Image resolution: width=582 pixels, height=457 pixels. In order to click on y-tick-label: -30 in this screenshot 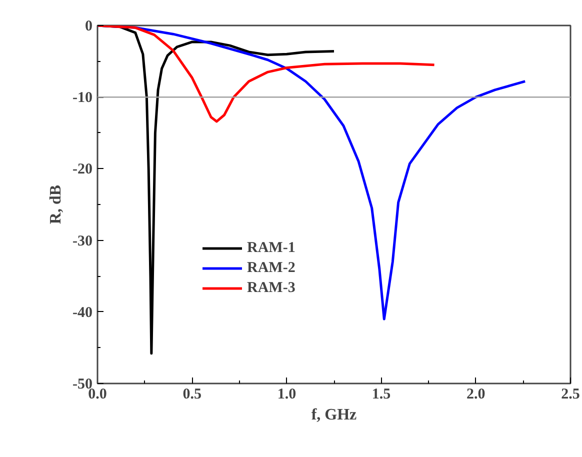, I will do `click(82, 241)`.